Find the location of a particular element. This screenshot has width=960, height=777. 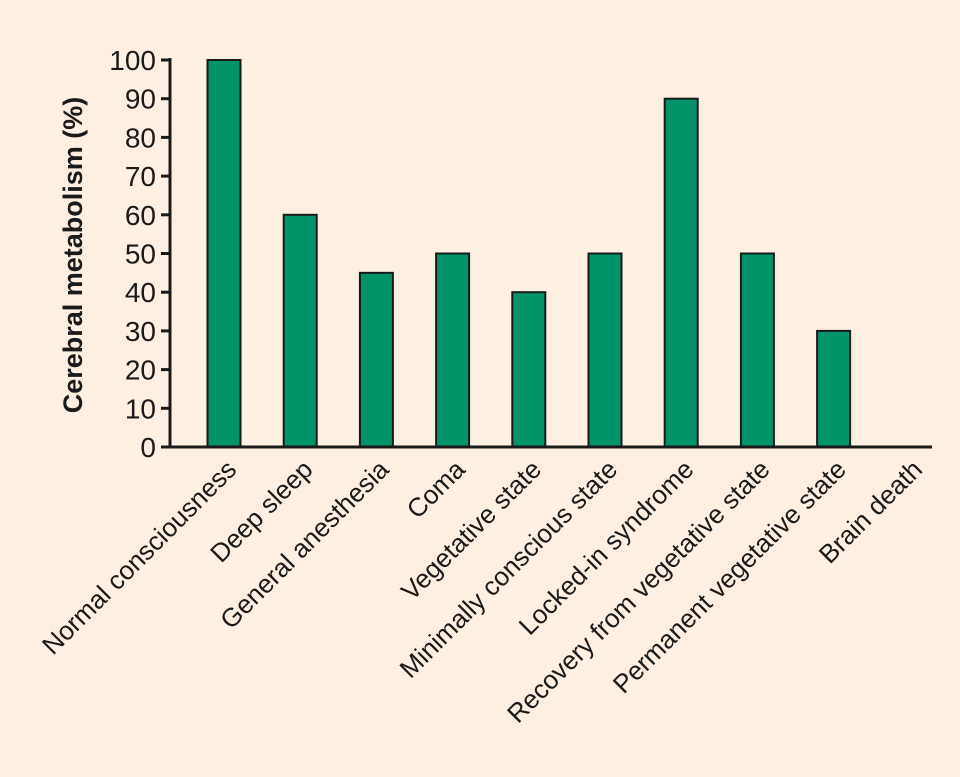

y-tick-label: 50 is located at coordinates (140, 254).